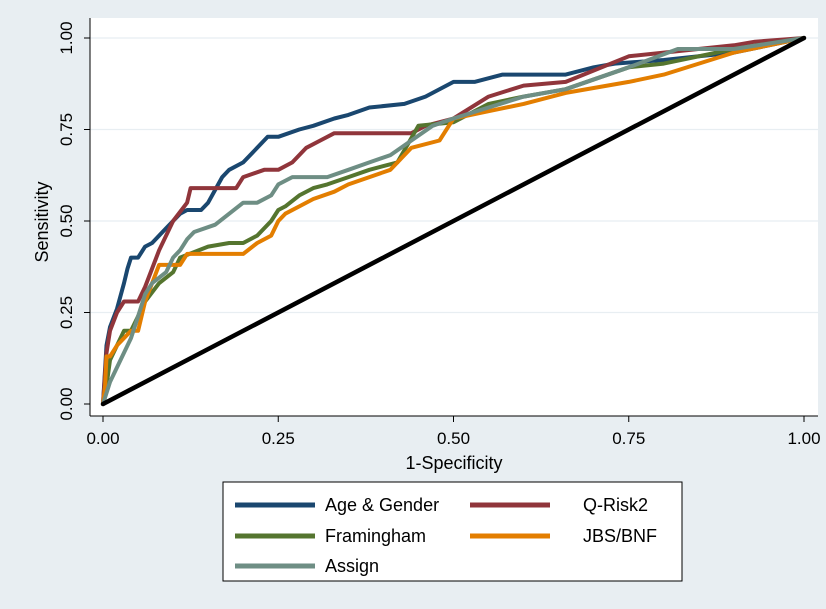 This screenshot has width=826, height=609. I want to click on legend-label-assign: Assign, so click(352, 566).